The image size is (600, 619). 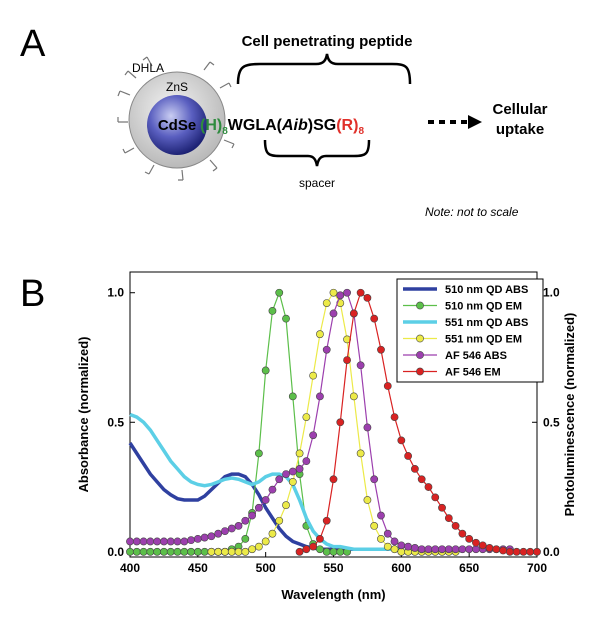 I want to click on uptake-label: Cellular, so click(x=519, y=109).